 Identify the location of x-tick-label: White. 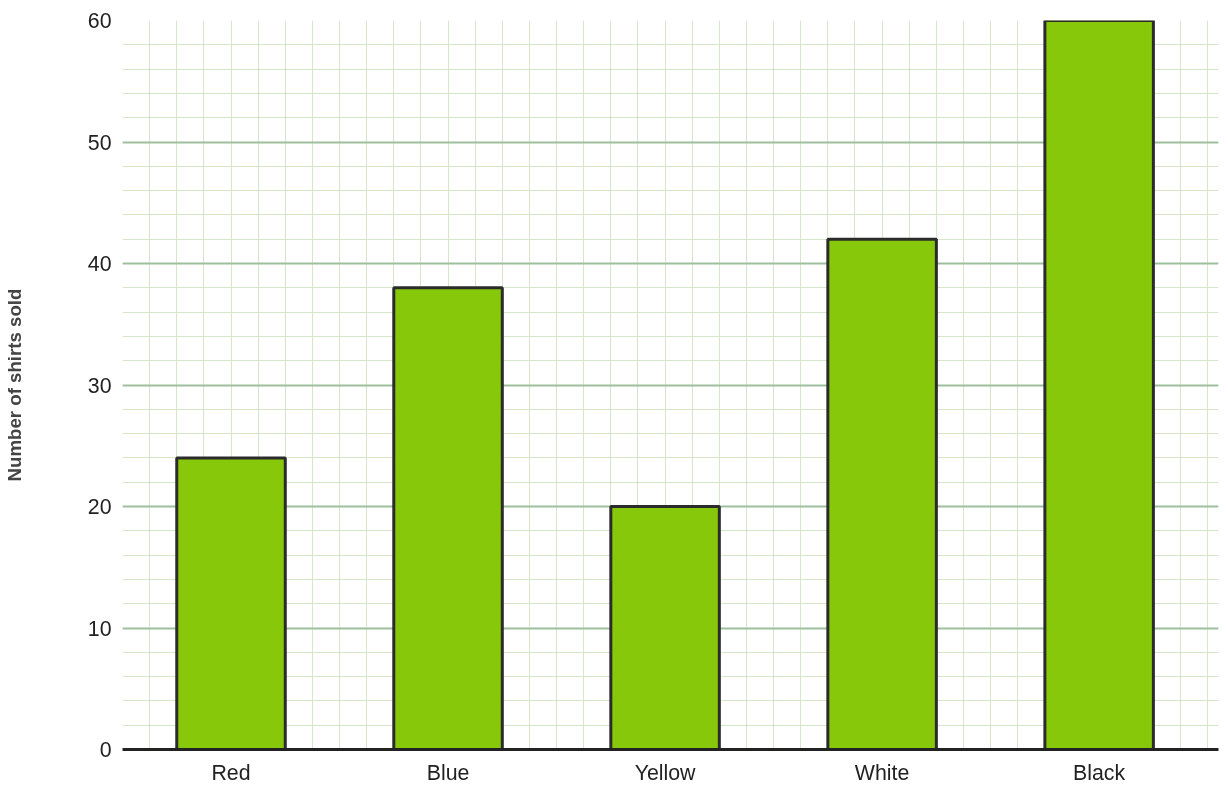
(882, 772).